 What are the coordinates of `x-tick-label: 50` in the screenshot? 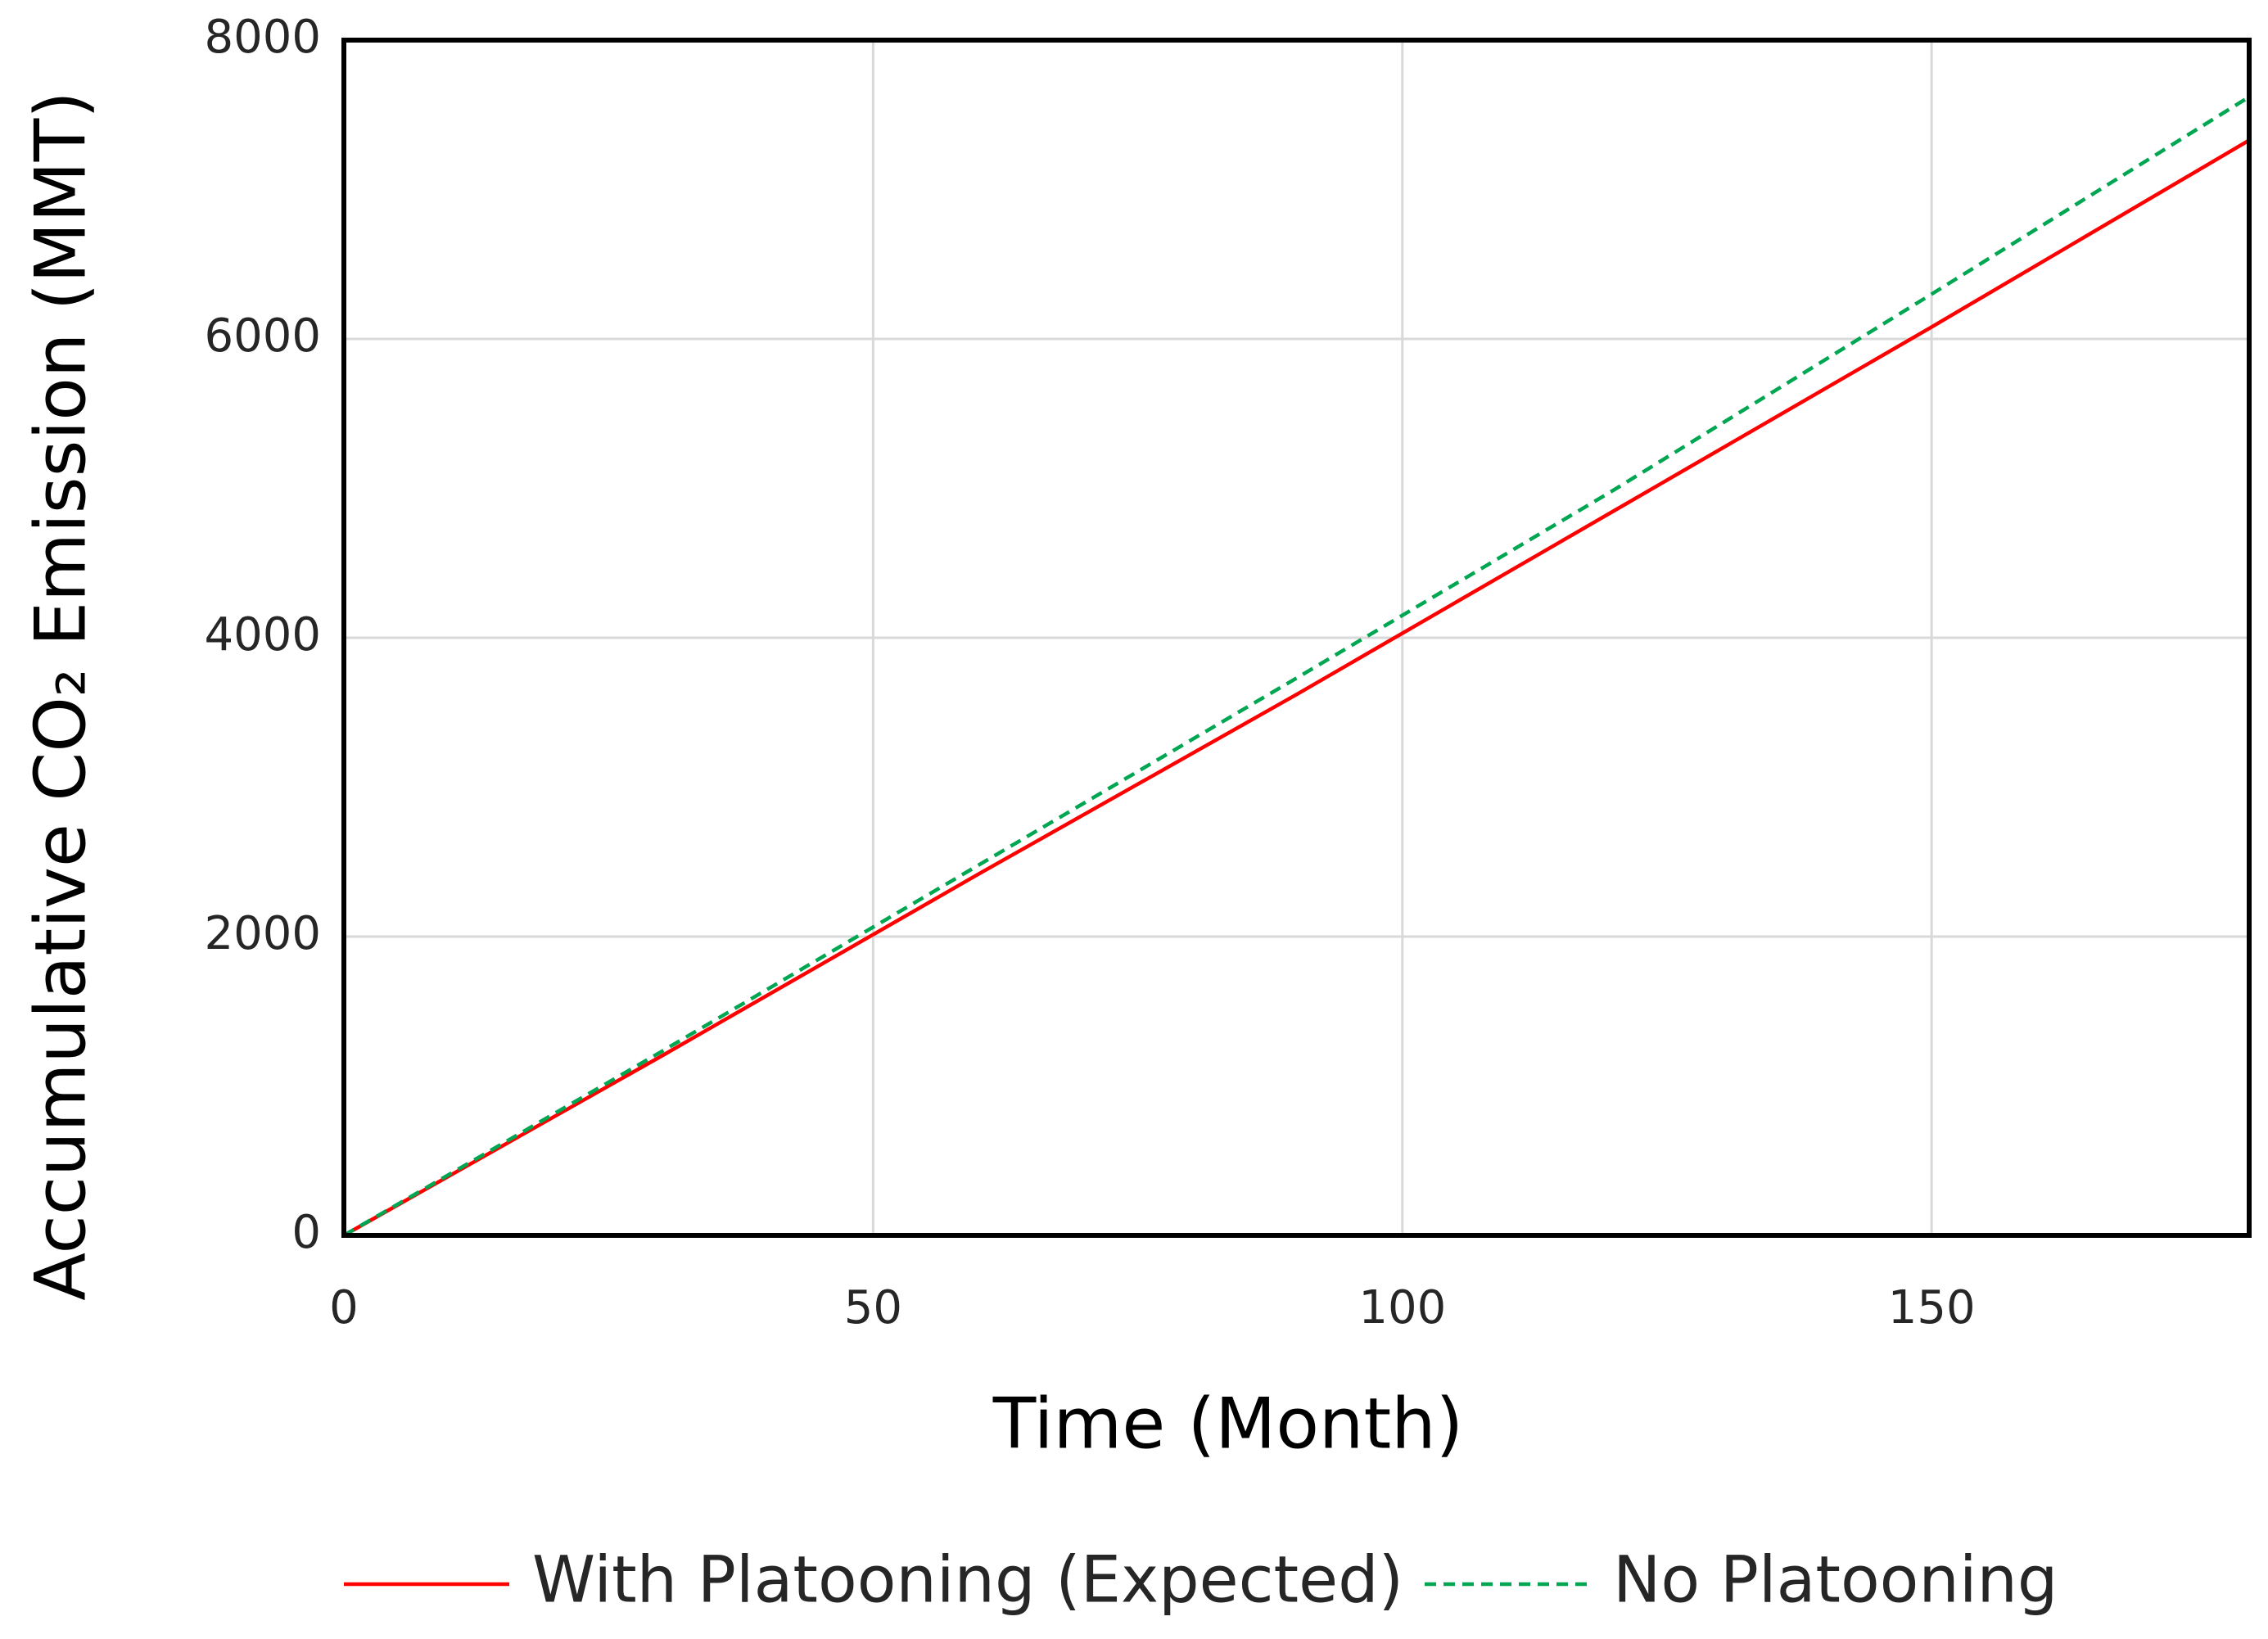 It's located at (873, 1307).